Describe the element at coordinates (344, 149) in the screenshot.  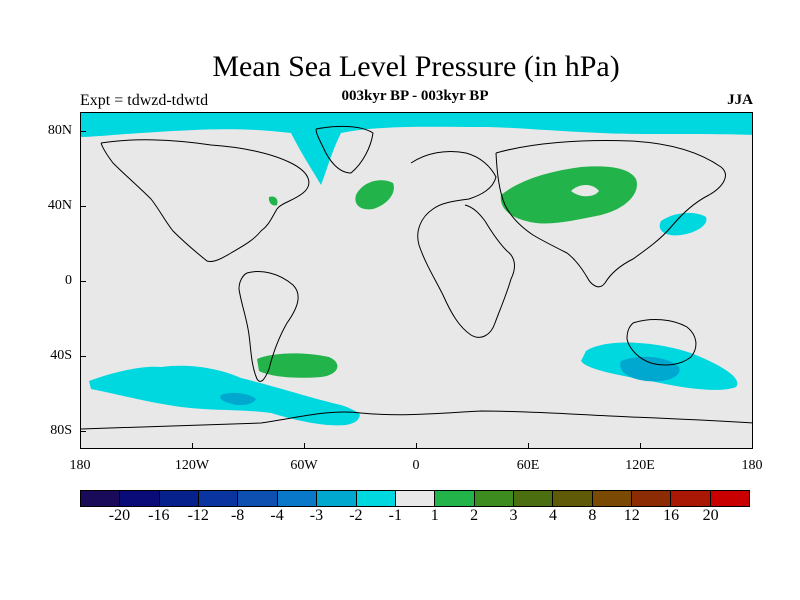
I see `greenland-coast` at that location.